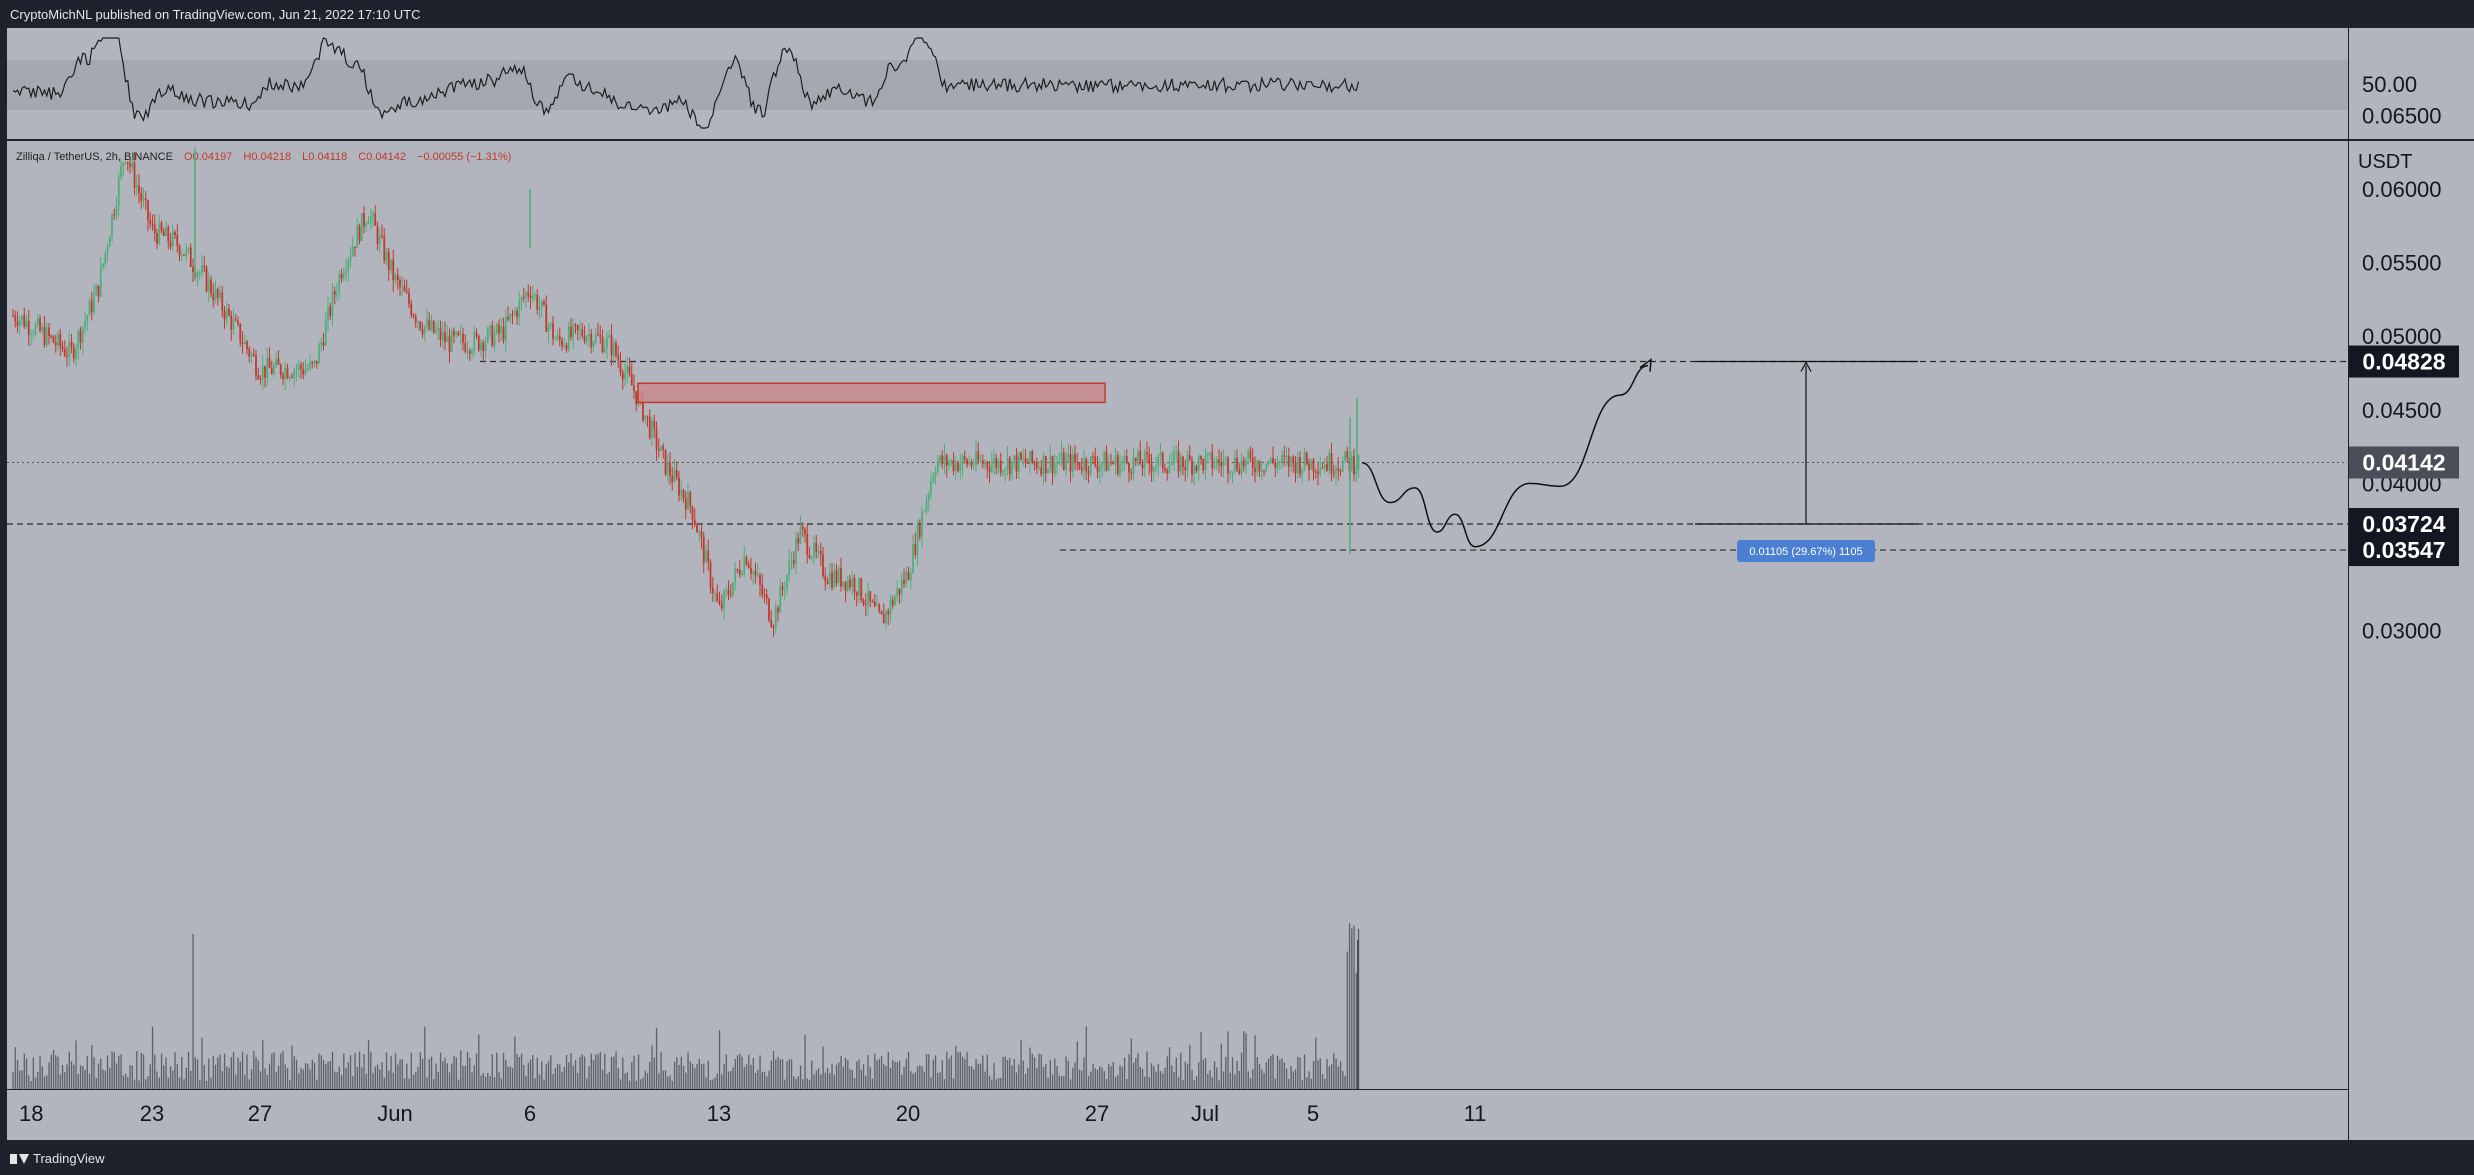  Describe the element at coordinates (1805, 552) in the screenshot. I see `measure-label: 0.01105 (29.67%) 1105` at that location.